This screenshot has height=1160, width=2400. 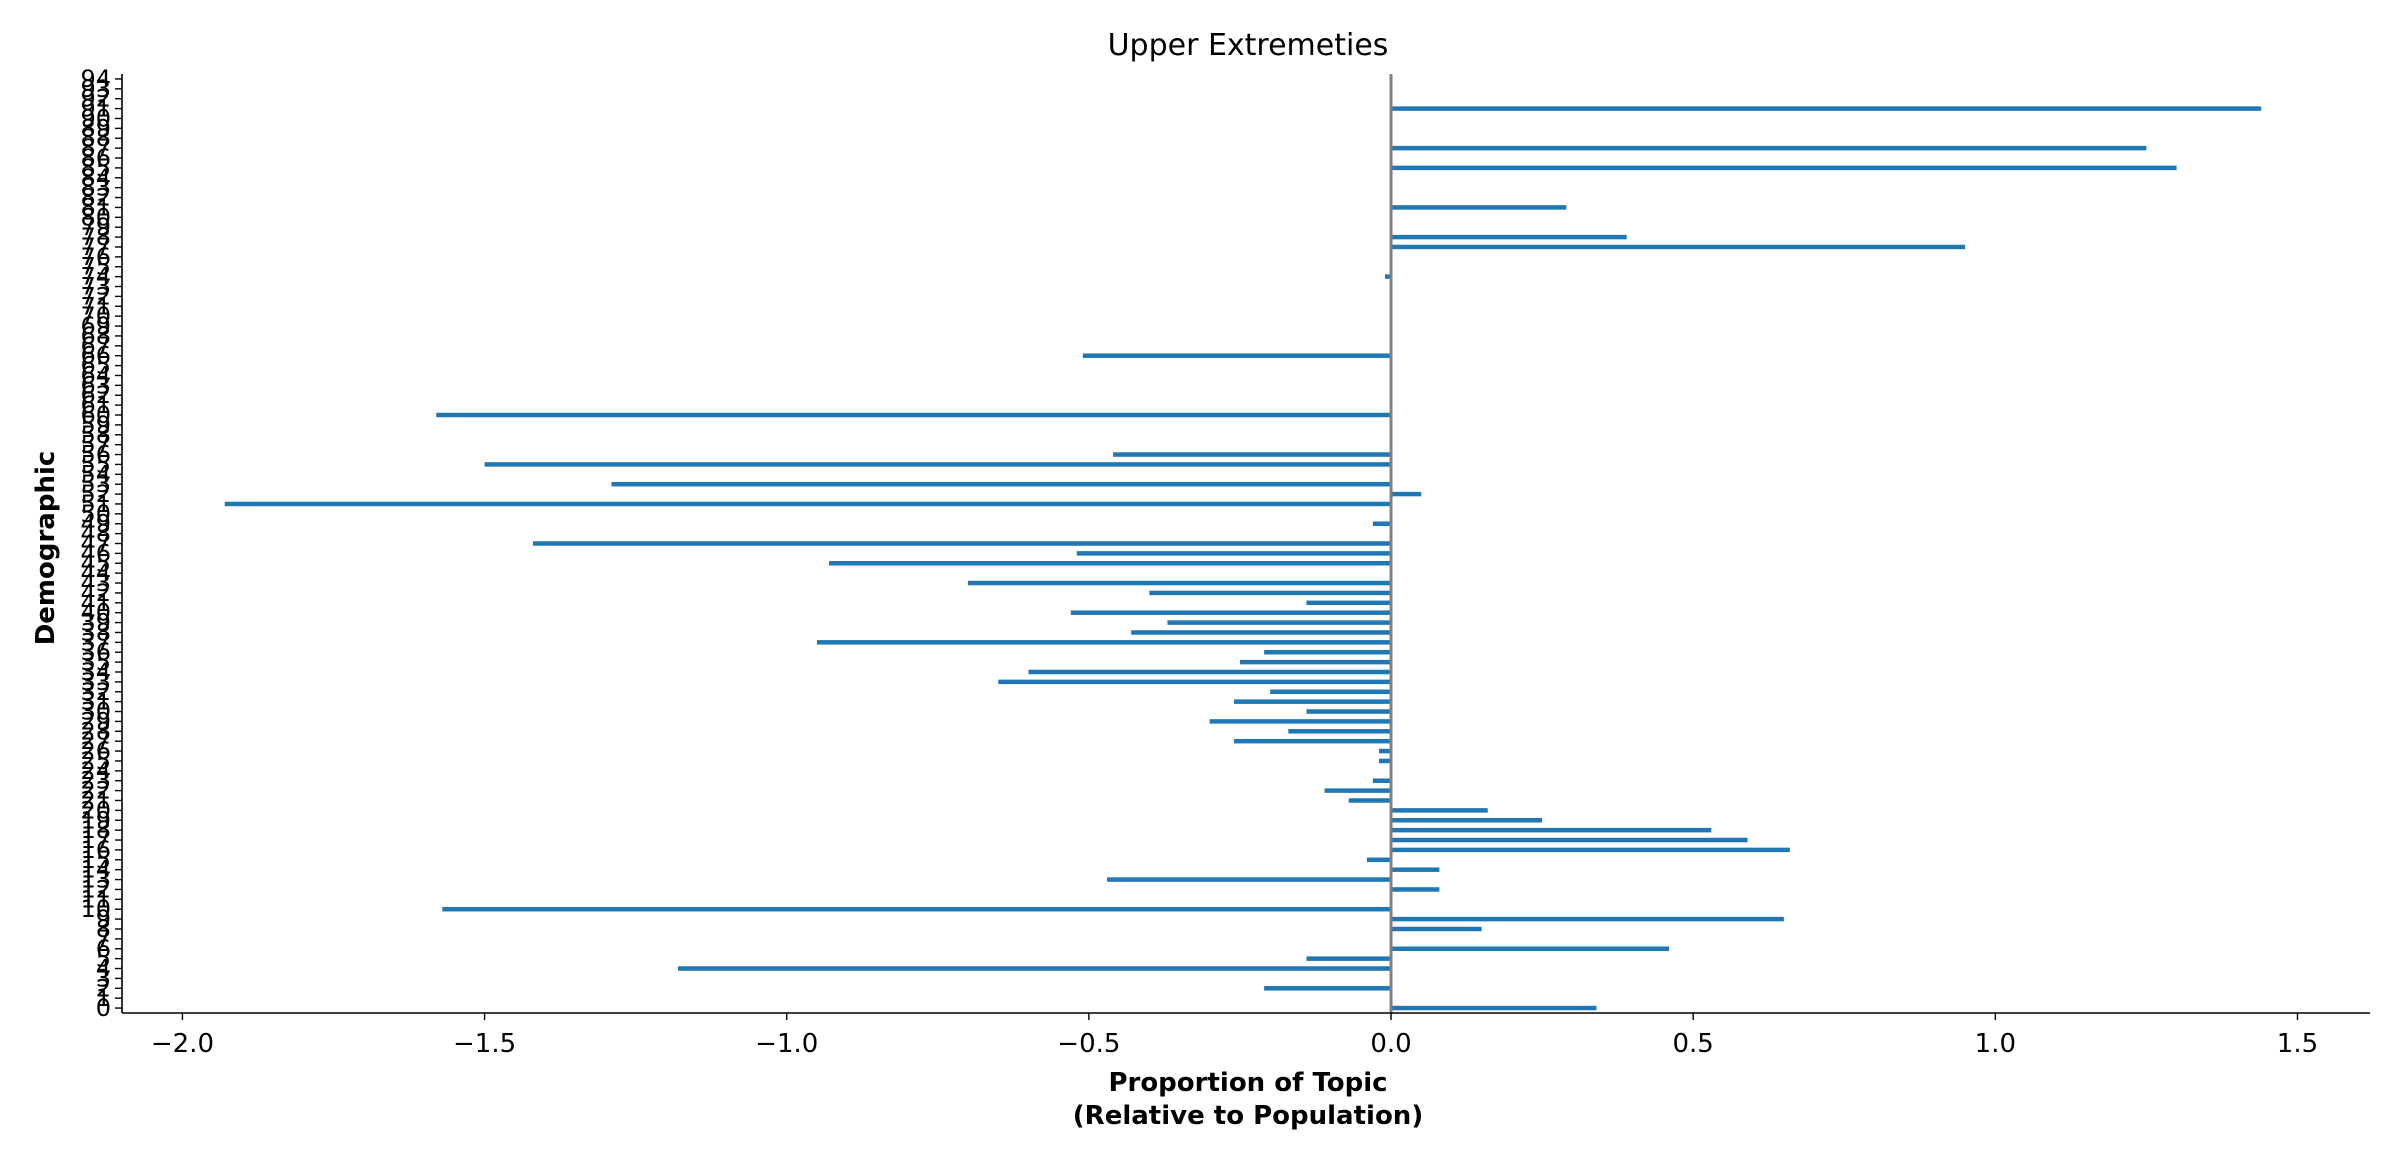 What do you see at coordinates (95, 583) in the screenshot?
I see `y-tick-label: 43` at bounding box center [95, 583].